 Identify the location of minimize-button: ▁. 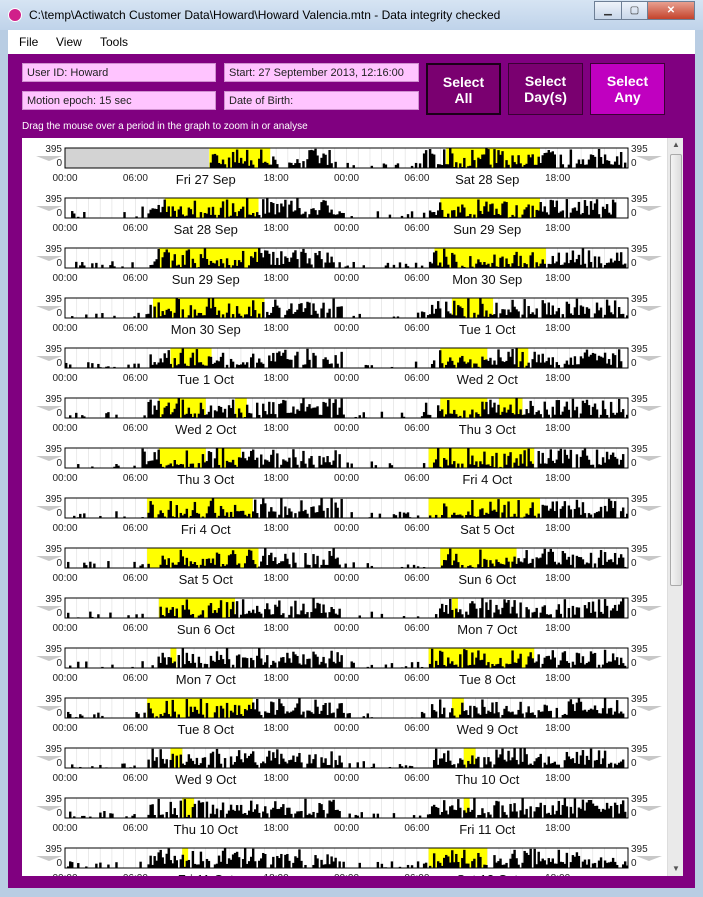
(608, 10).